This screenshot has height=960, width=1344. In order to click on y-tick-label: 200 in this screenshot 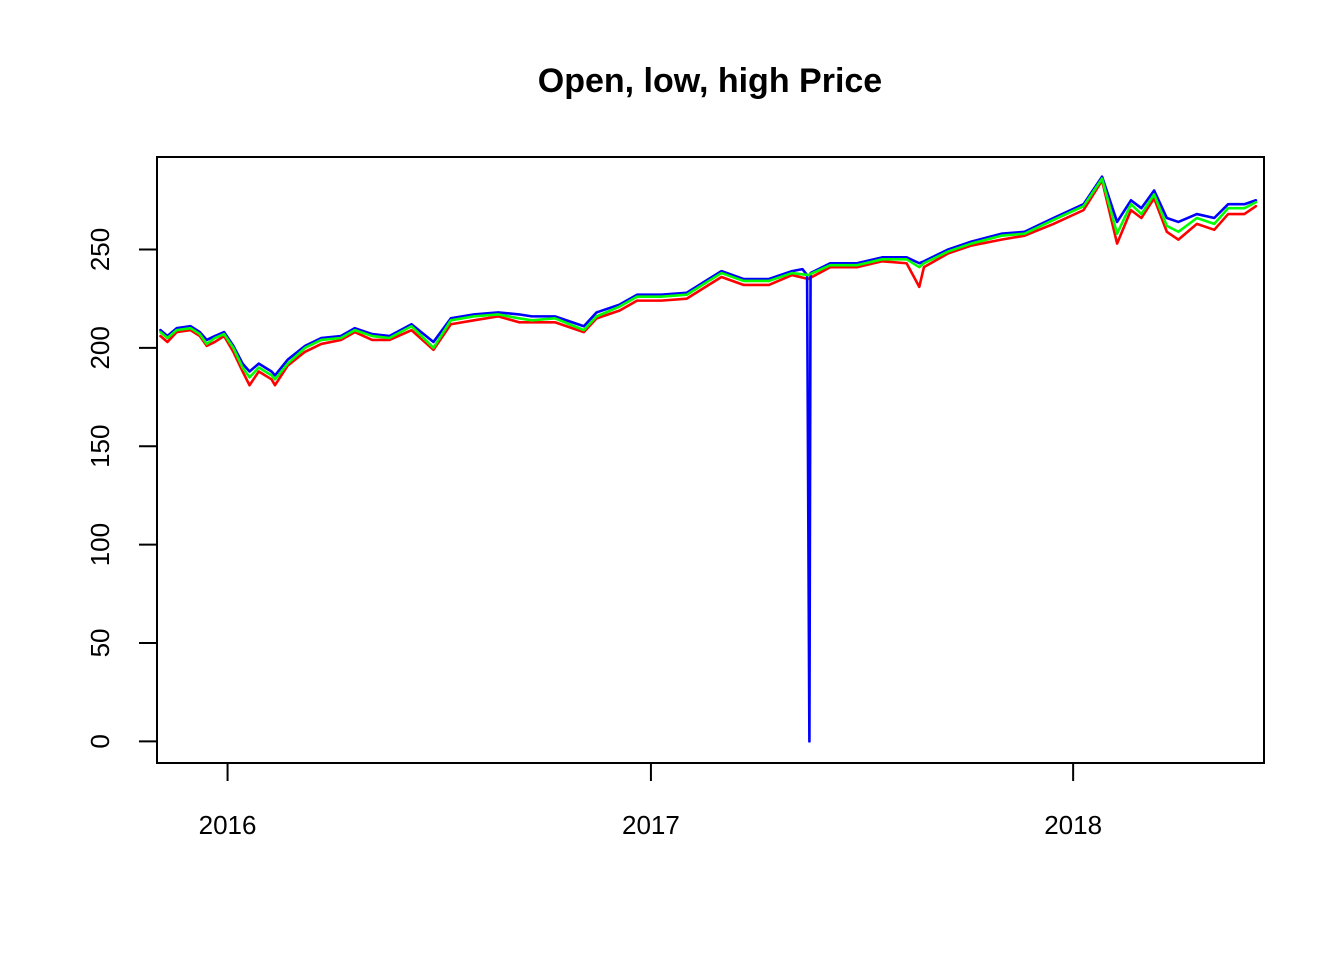, I will do `click(100, 347)`.